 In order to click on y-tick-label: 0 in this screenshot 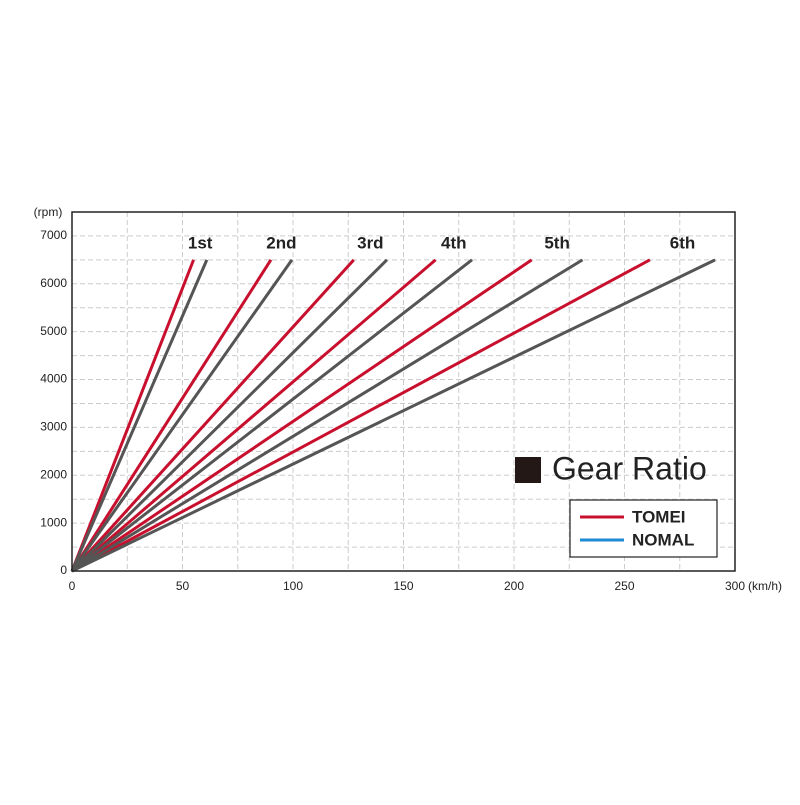, I will do `click(63, 570)`.